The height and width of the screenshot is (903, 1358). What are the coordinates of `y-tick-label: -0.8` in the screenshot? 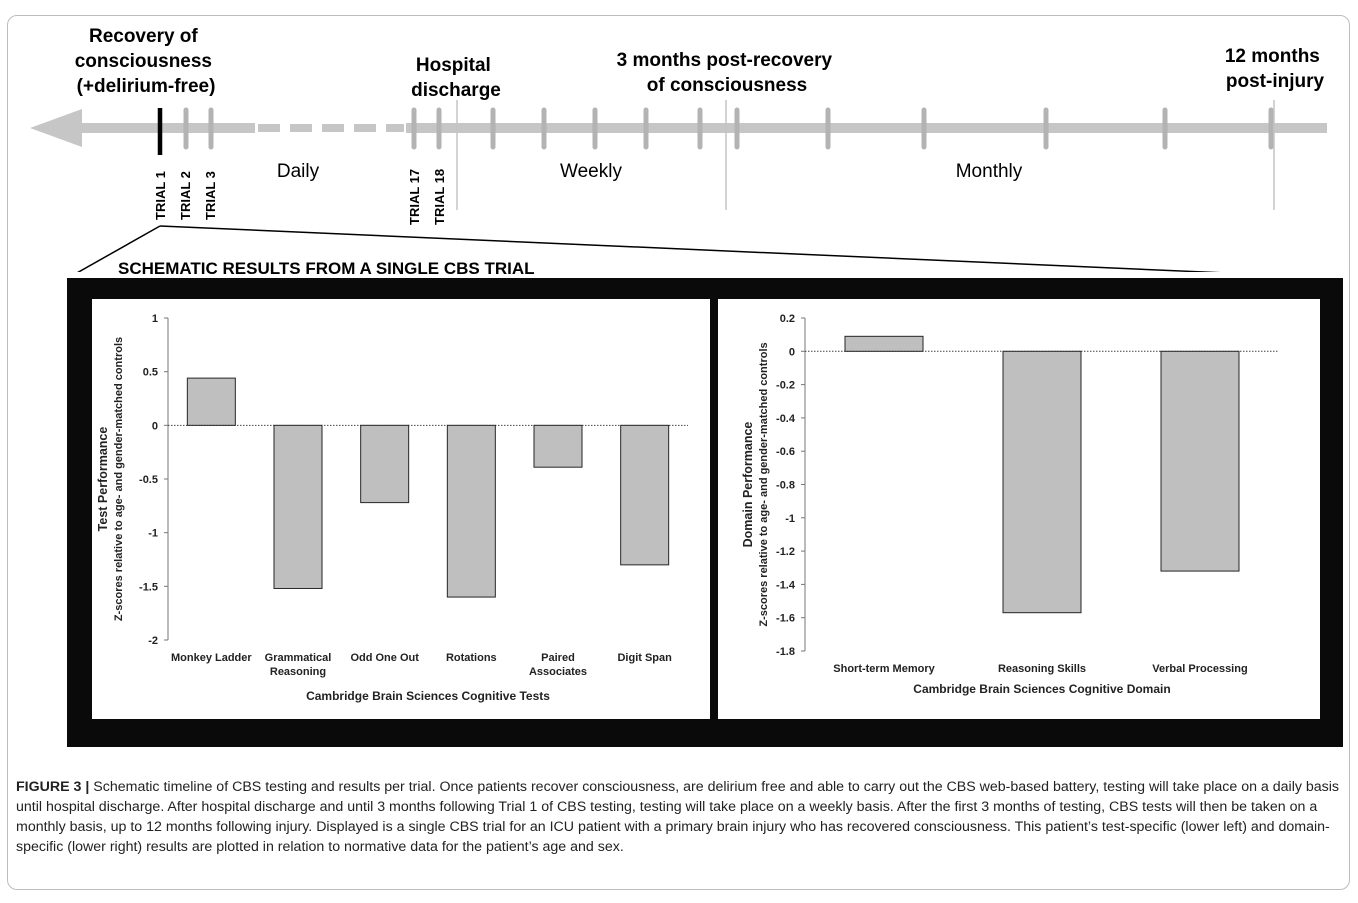 It's located at (785, 486).